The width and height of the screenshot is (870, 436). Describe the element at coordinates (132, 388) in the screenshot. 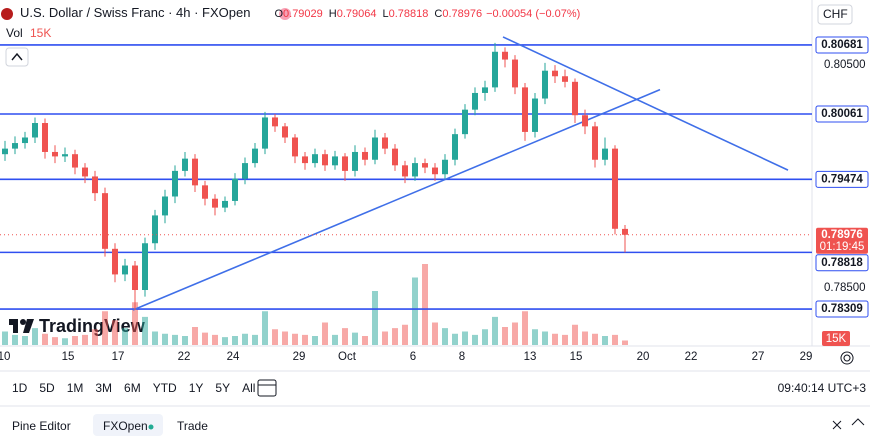

I see `range-button: 6M` at that location.